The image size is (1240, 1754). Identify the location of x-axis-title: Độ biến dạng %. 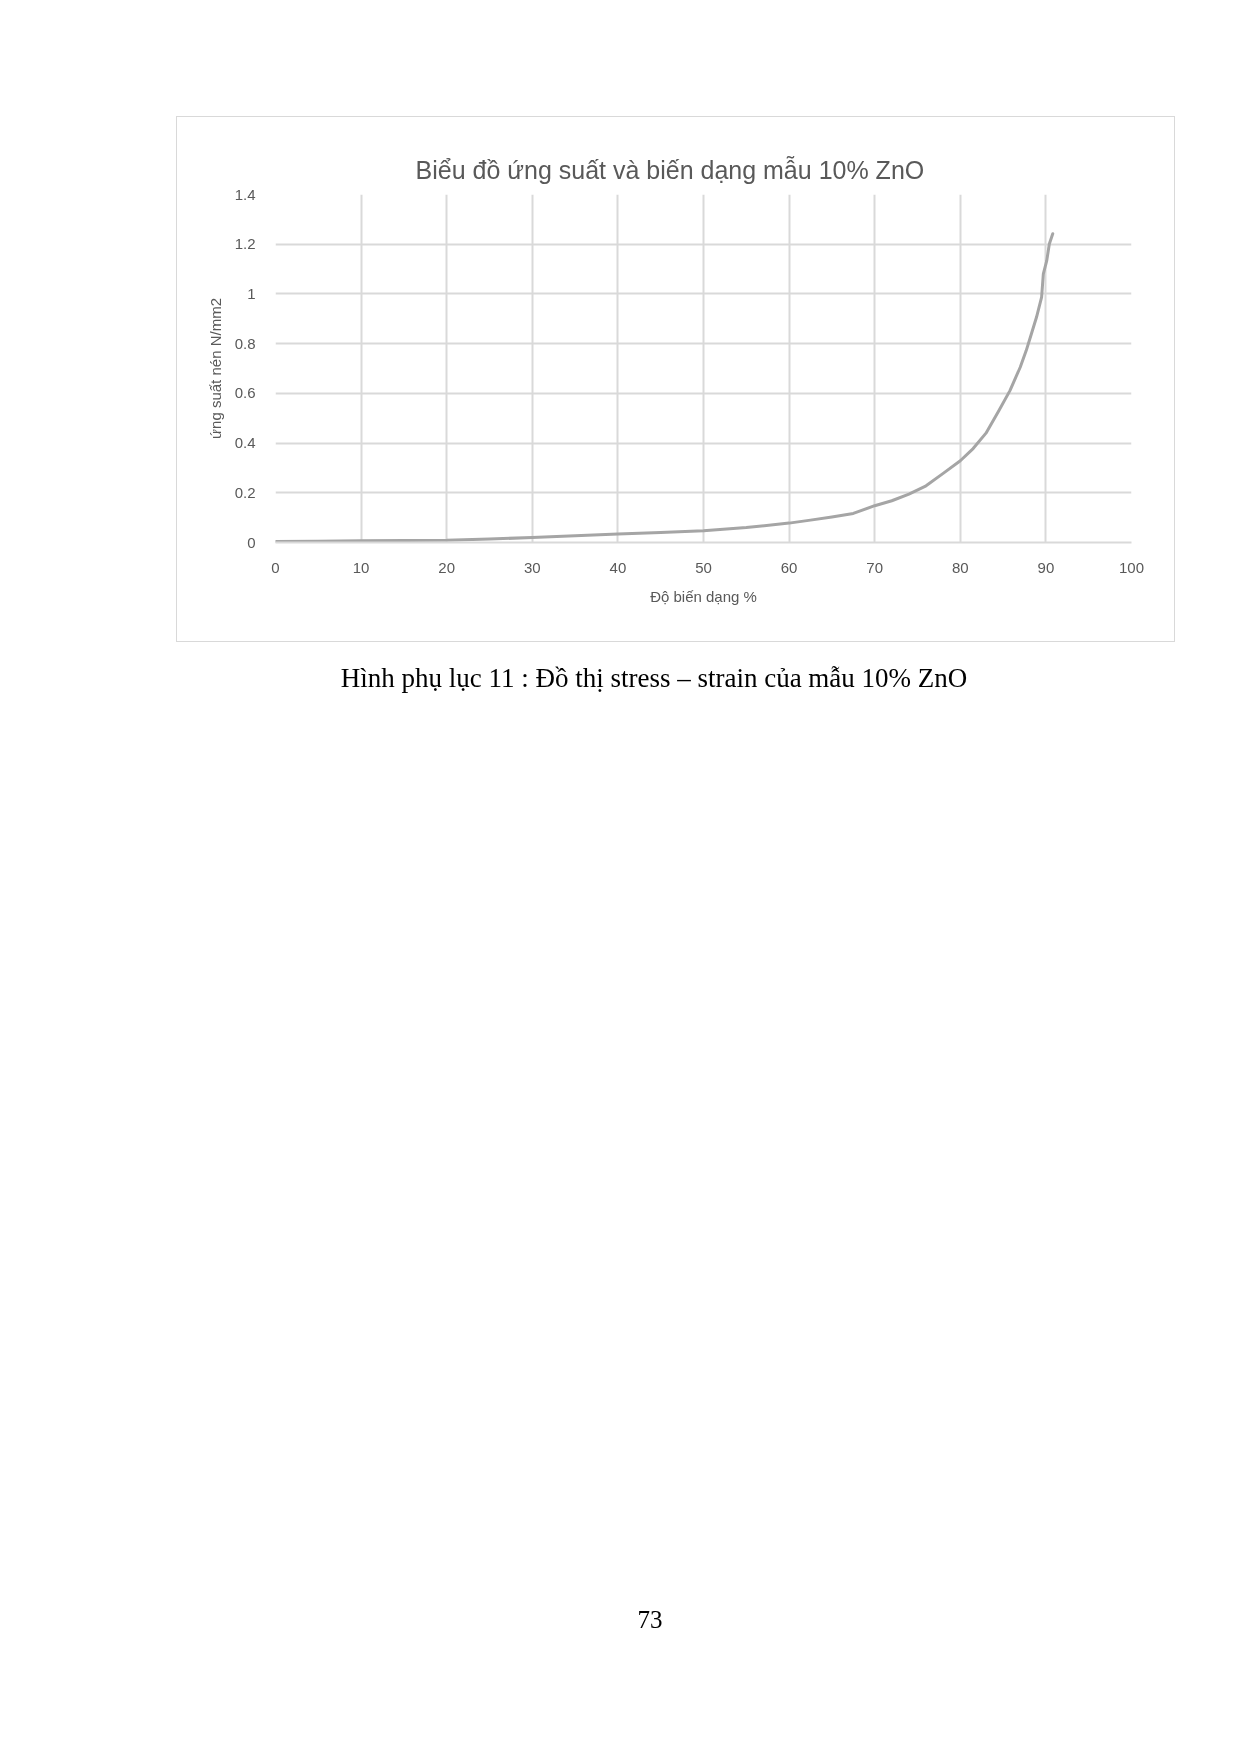
(703, 596).